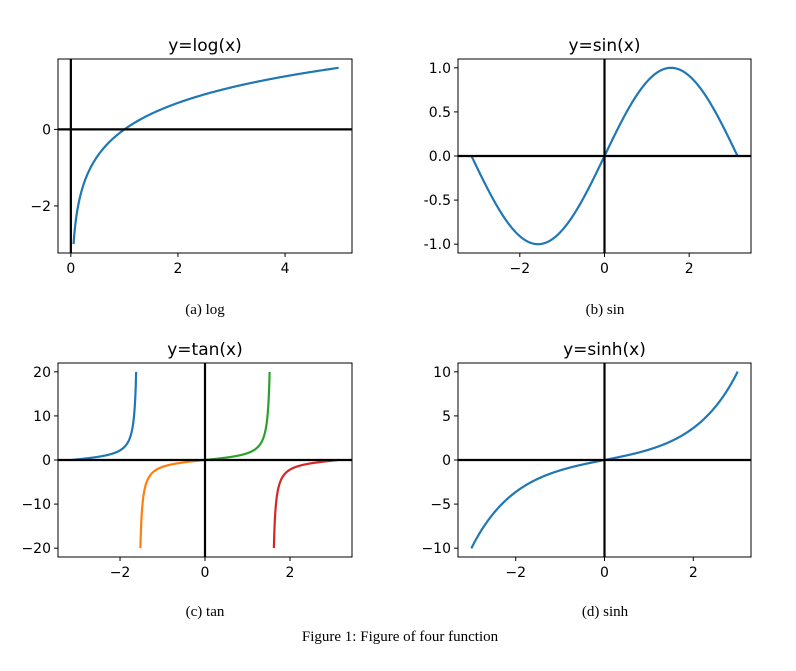  I want to click on y-tick-label: -0.5, so click(437, 201).